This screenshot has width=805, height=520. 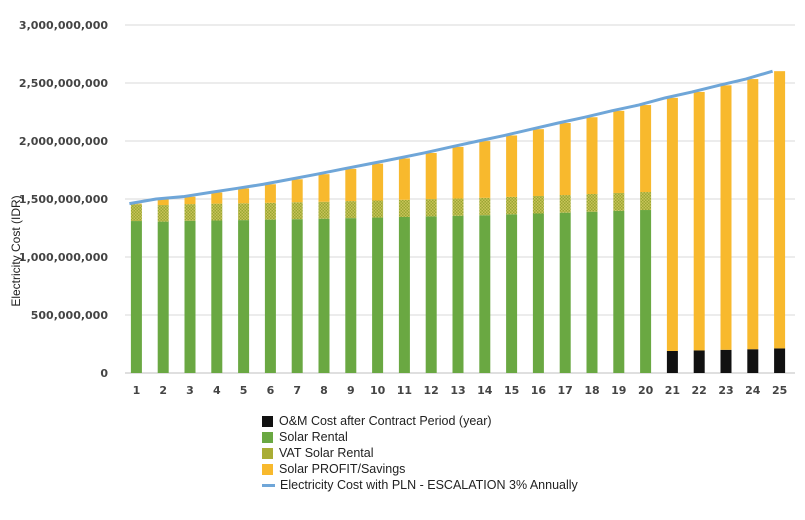 I want to click on x-tick-label: 14, so click(x=485, y=390).